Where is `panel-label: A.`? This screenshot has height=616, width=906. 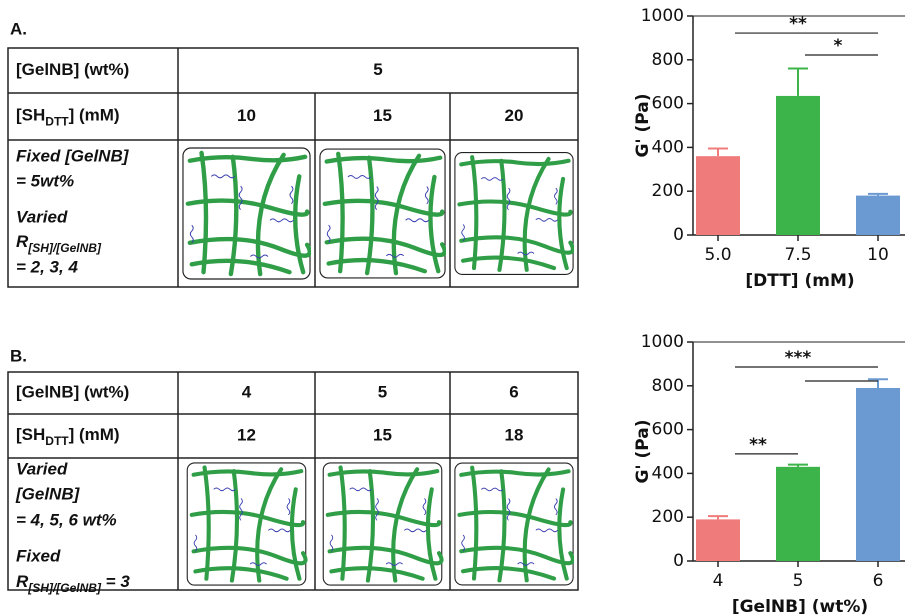
panel-label: A. is located at coordinates (18, 28).